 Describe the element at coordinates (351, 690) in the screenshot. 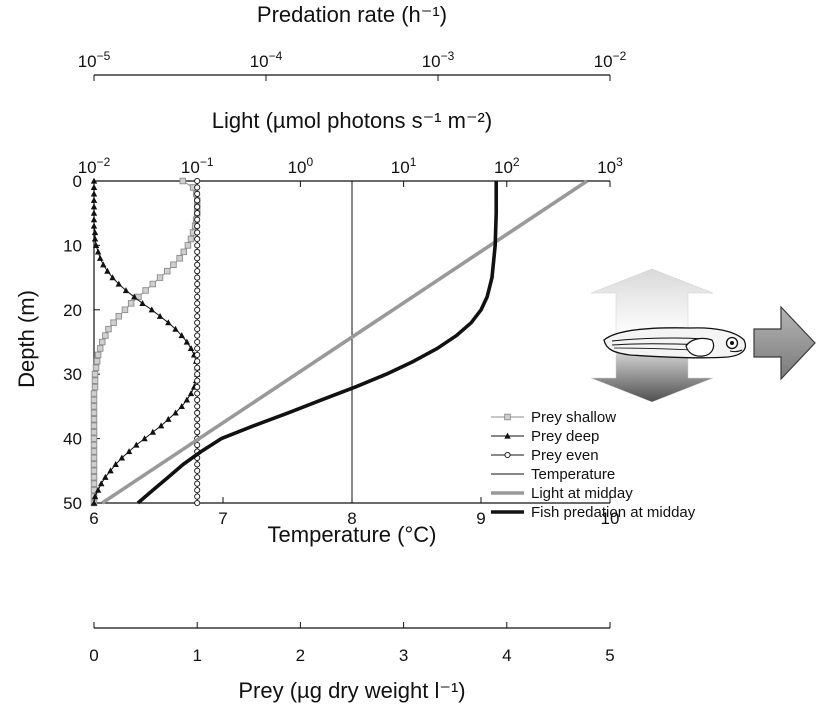

I see `prey-axis-title: Prey (µg dry weight l⁻¹)` at that location.